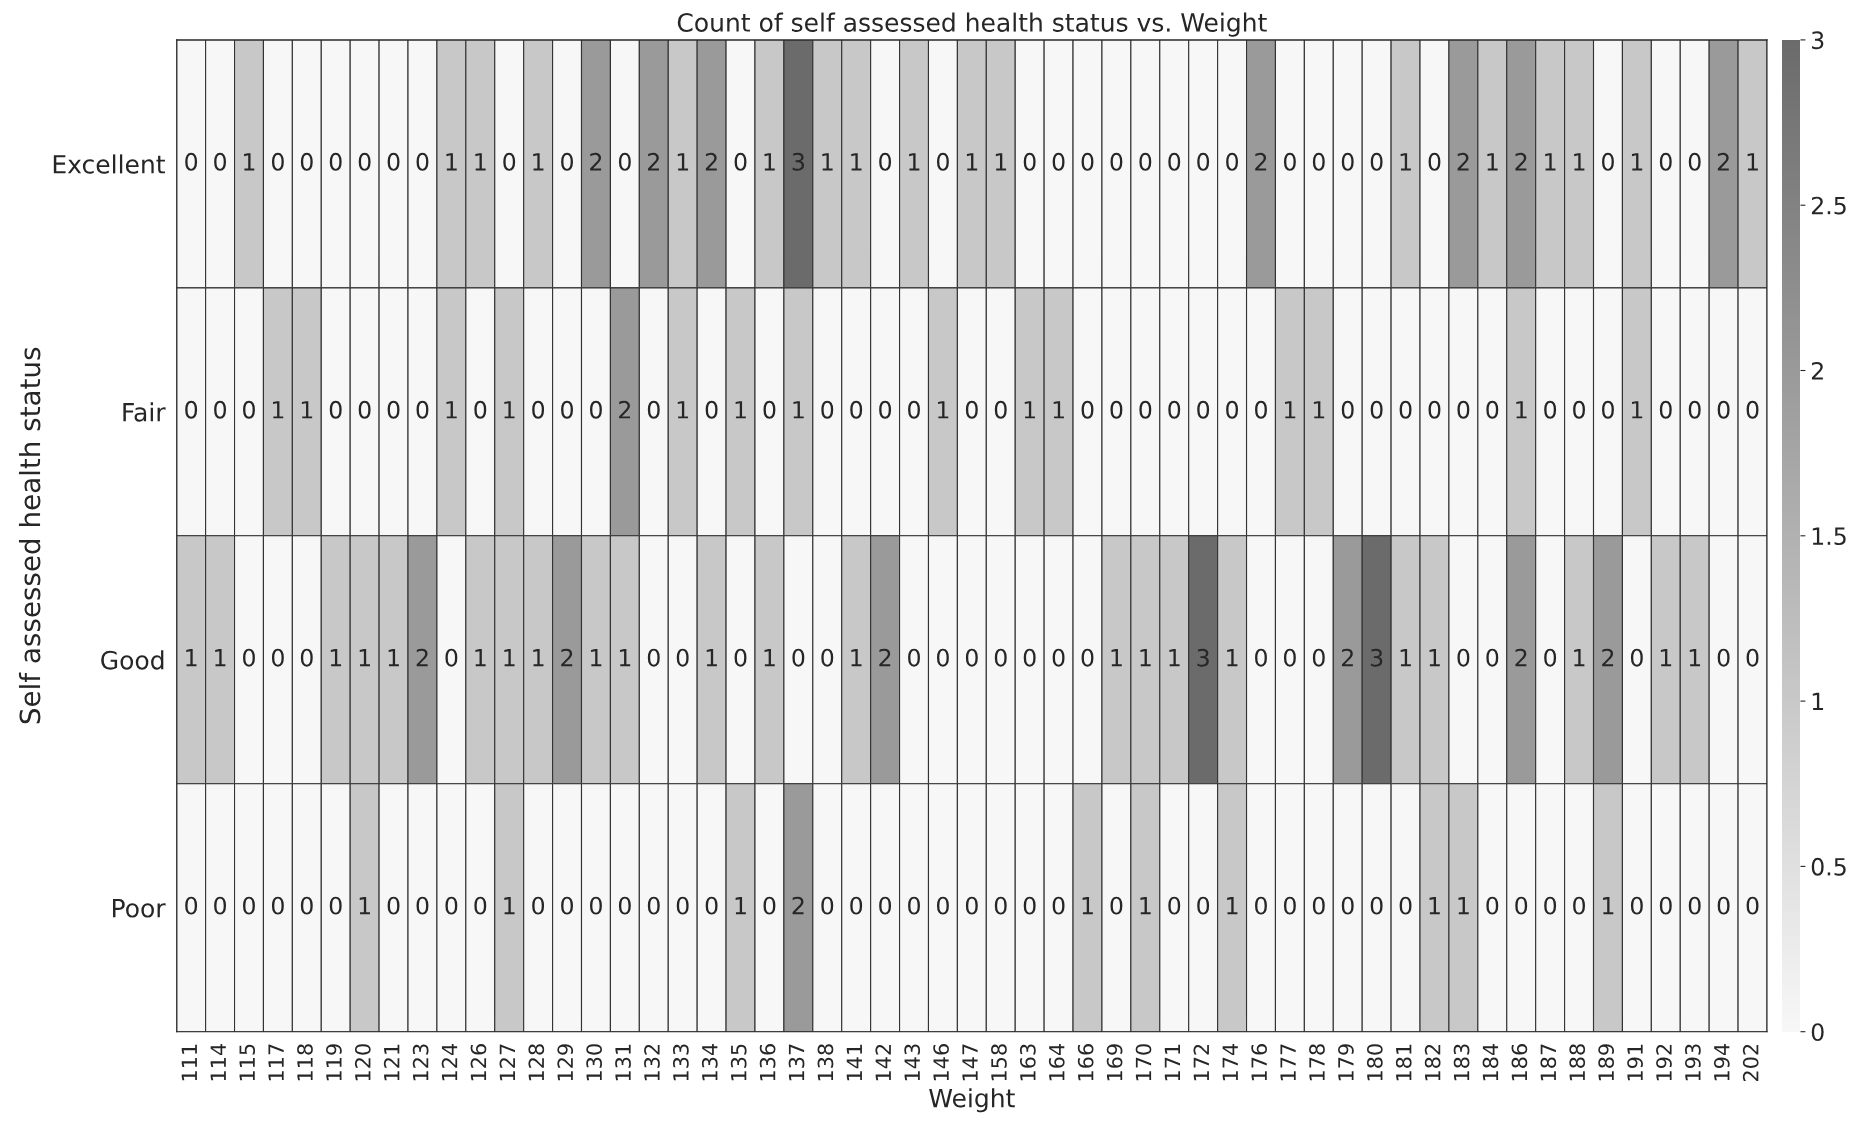 This screenshot has width=1860, height=1140. I want to click on x-tick-label: 135, so click(738, 1062).